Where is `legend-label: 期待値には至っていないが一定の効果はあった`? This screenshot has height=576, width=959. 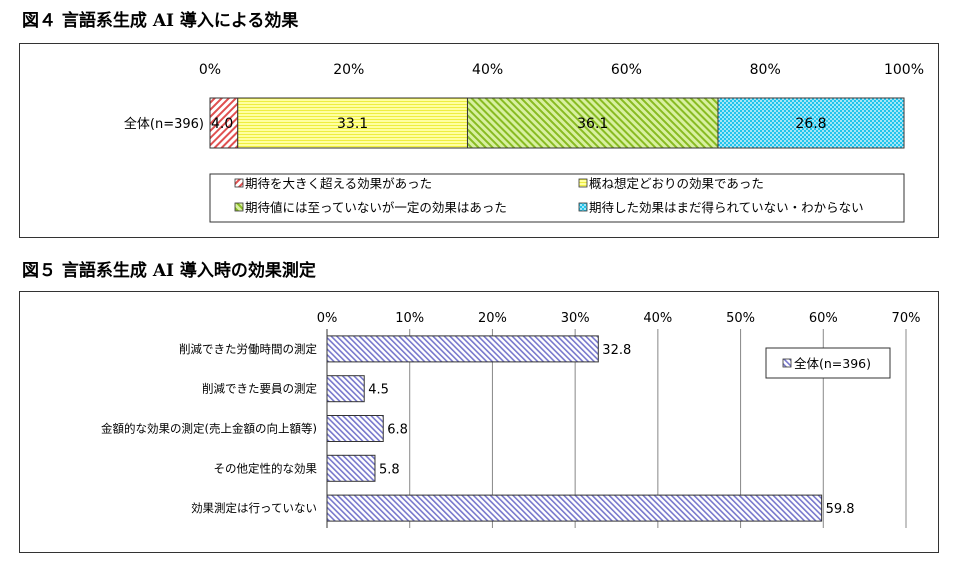 legend-label: 期待値には至っていないが一定の効果はあった is located at coordinates (376, 207).